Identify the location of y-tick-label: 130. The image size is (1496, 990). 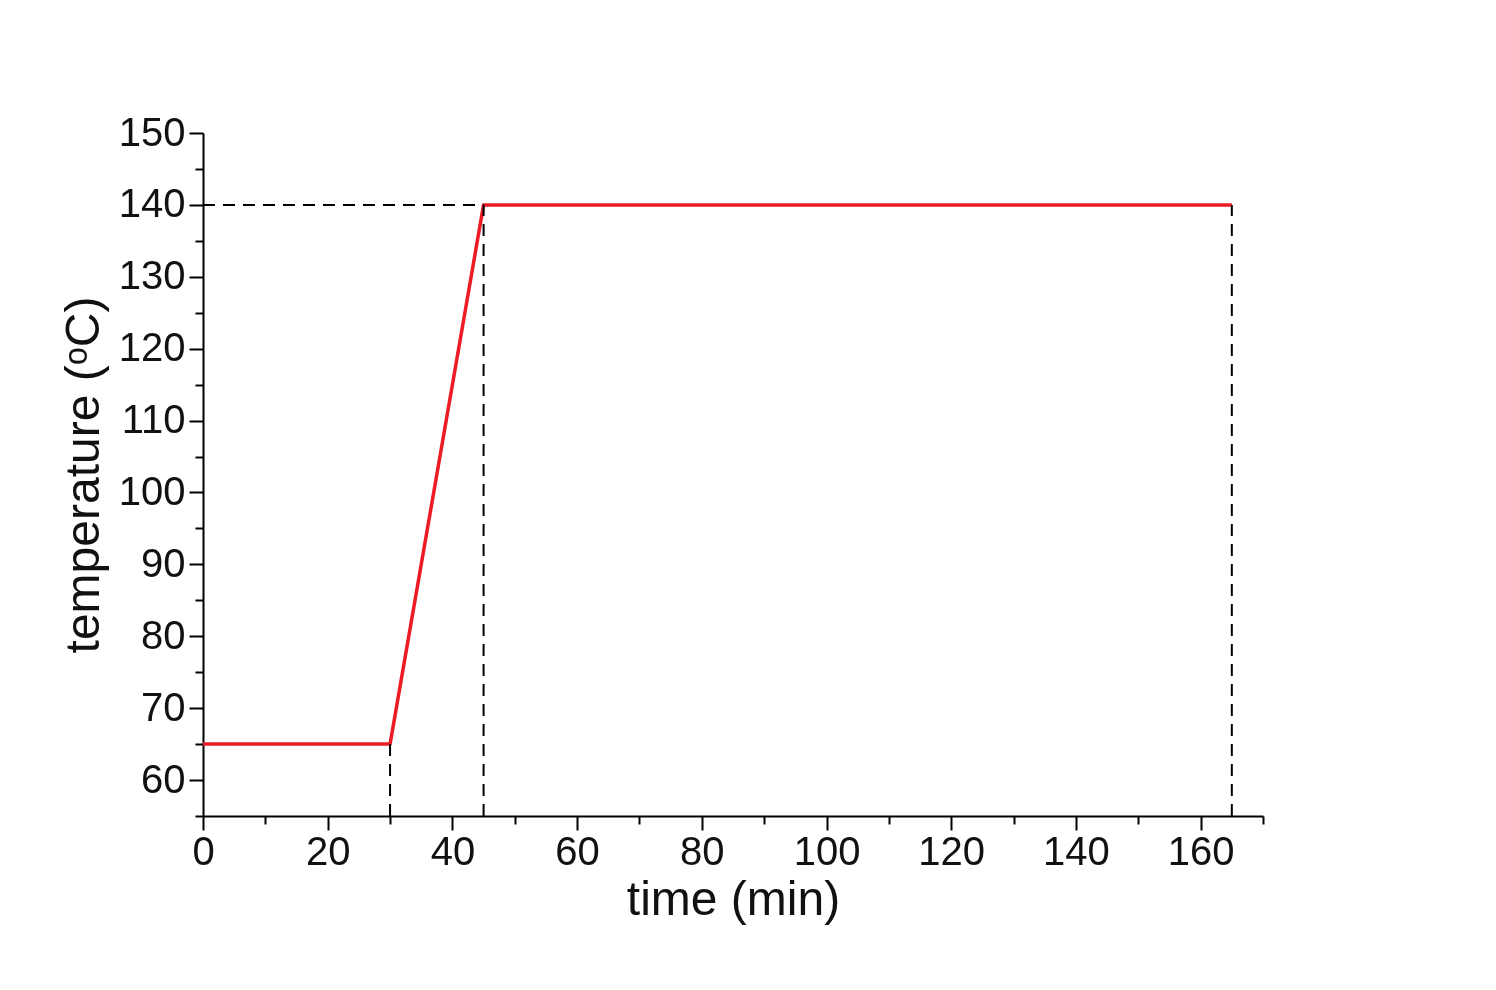
(152, 275).